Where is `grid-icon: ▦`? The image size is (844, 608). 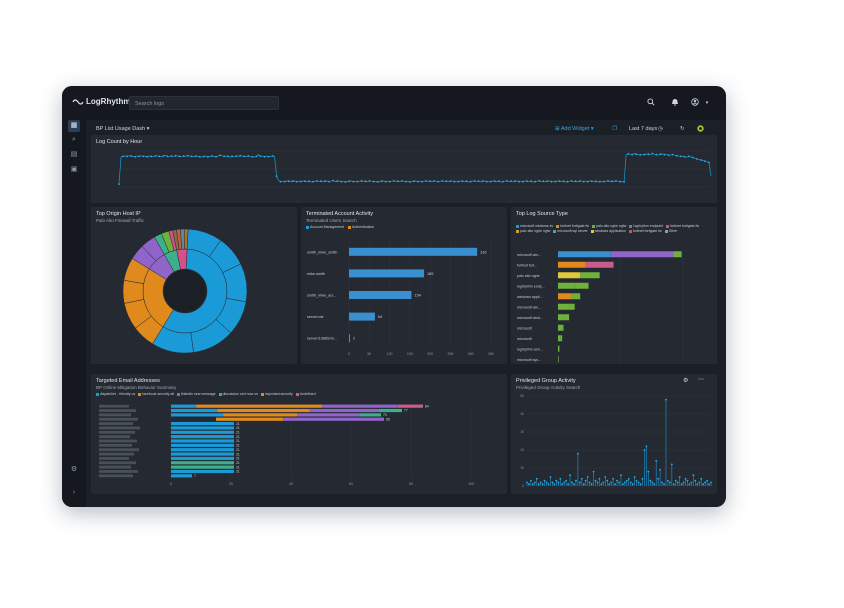
grid-icon: ▦ is located at coordinates (74, 126).